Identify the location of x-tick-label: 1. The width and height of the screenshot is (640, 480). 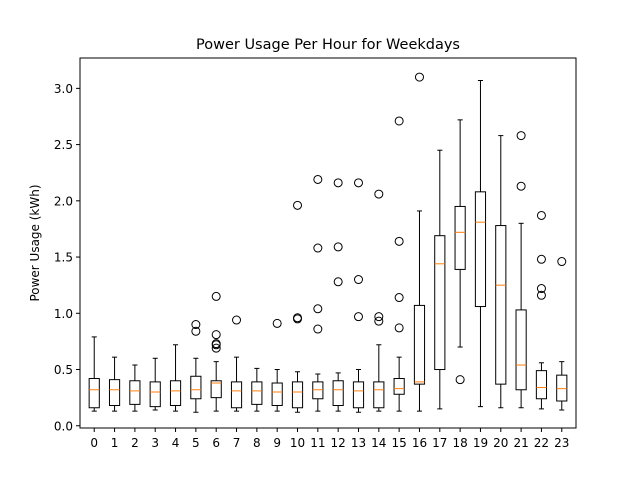
(115, 443).